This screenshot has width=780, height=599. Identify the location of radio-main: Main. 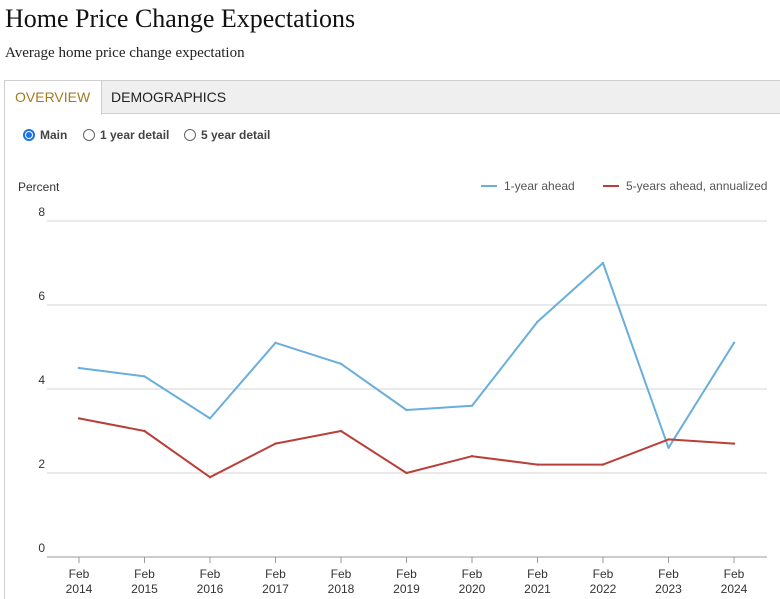
(45, 135).